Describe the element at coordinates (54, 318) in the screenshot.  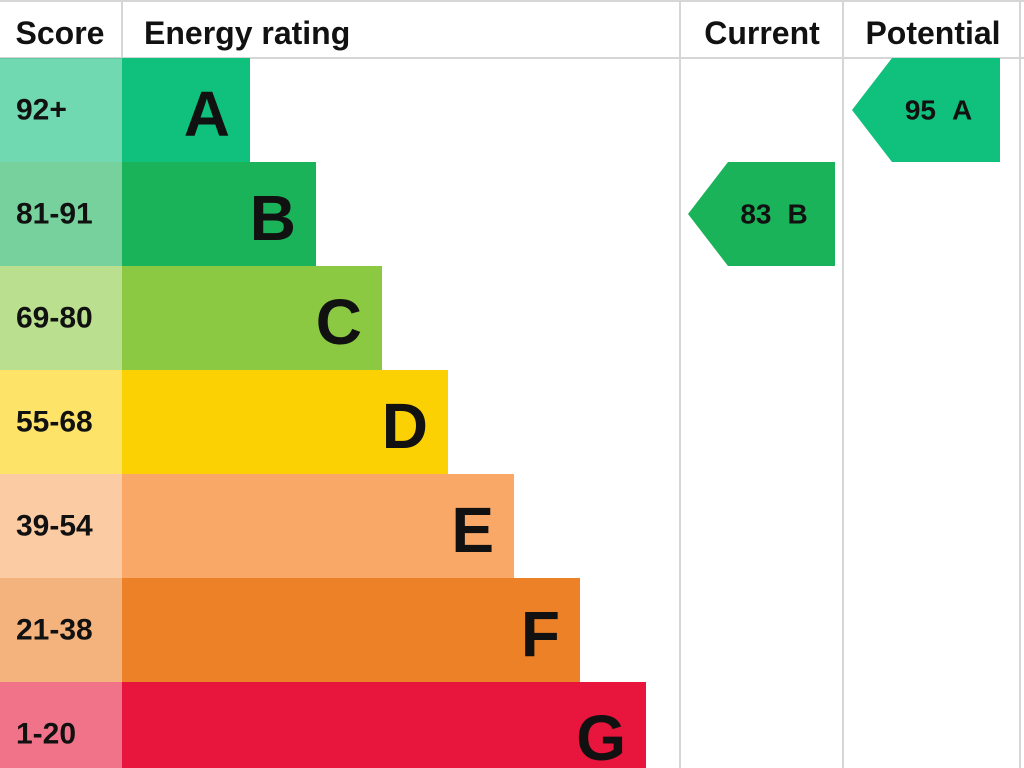
I see `score-label: 69-80` at that location.